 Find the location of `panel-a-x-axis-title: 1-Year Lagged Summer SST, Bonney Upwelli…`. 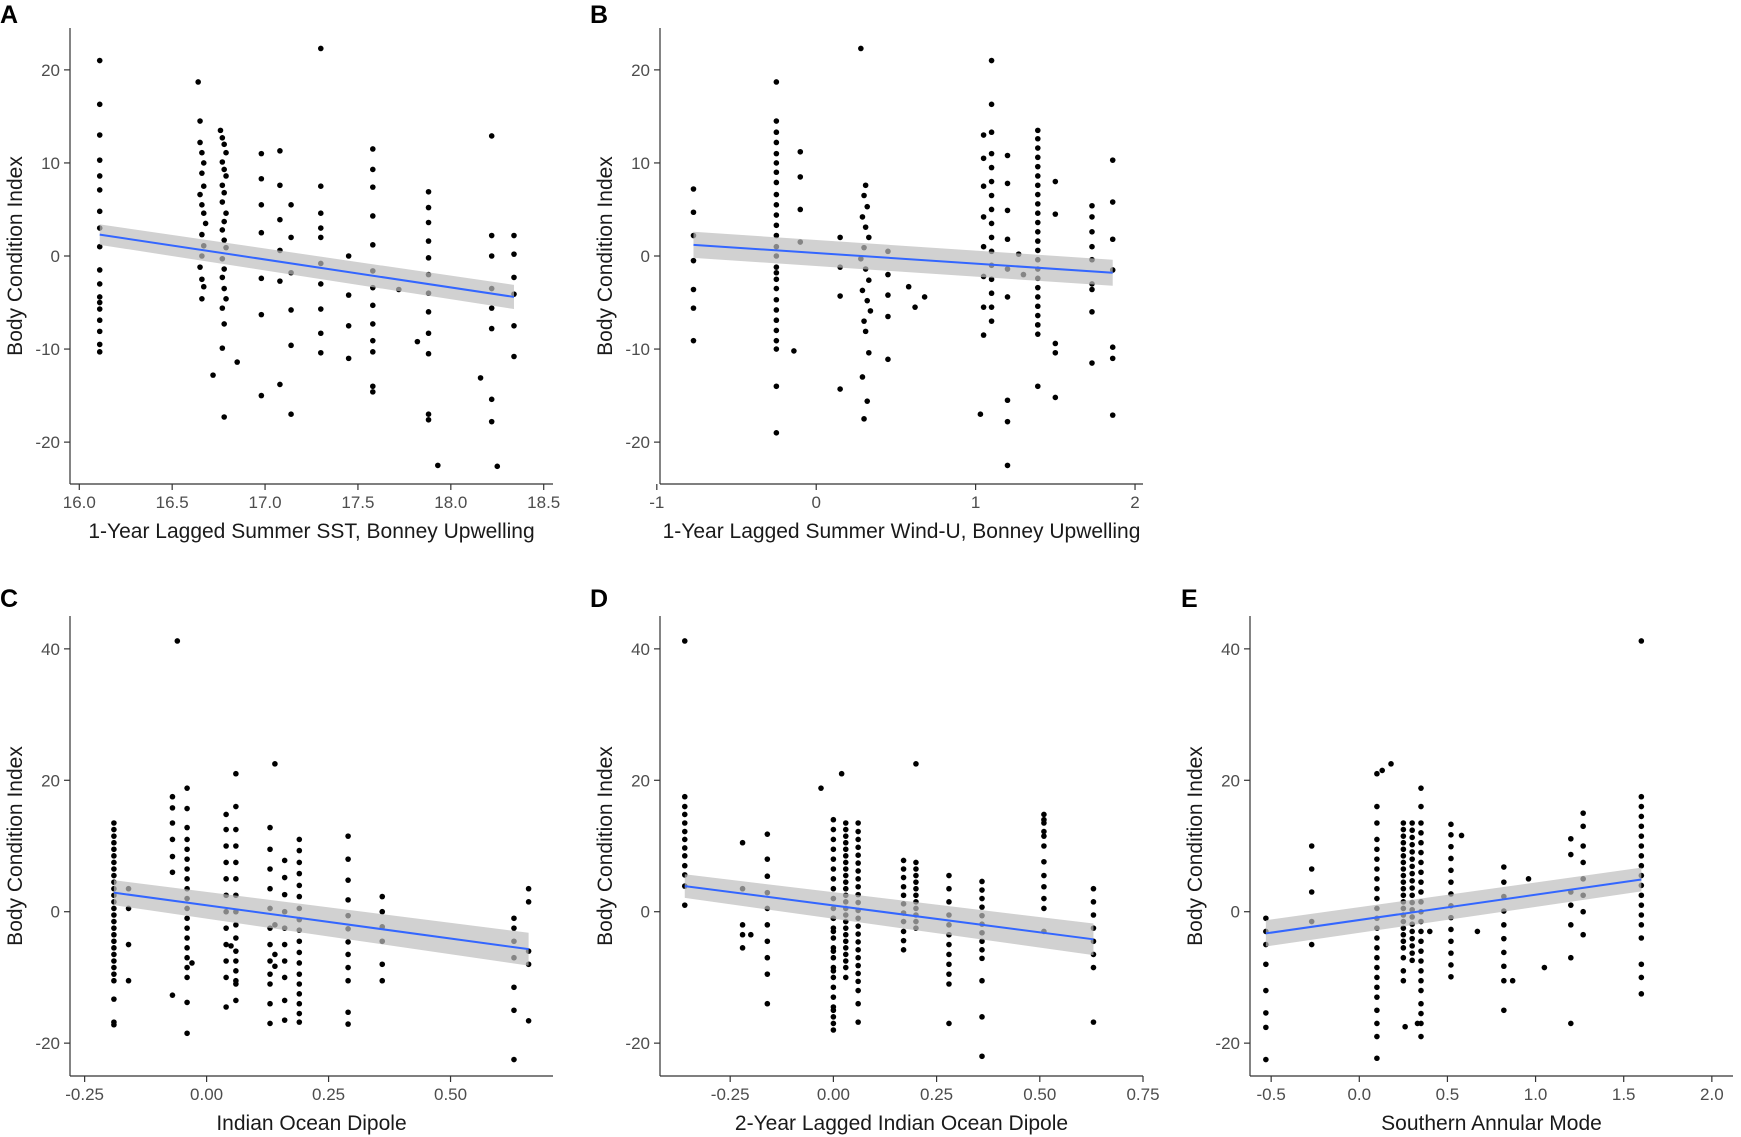

panel-a-x-axis-title: 1-Year Lagged Summer SST, Bonney Upwelli… is located at coordinates (311, 531).